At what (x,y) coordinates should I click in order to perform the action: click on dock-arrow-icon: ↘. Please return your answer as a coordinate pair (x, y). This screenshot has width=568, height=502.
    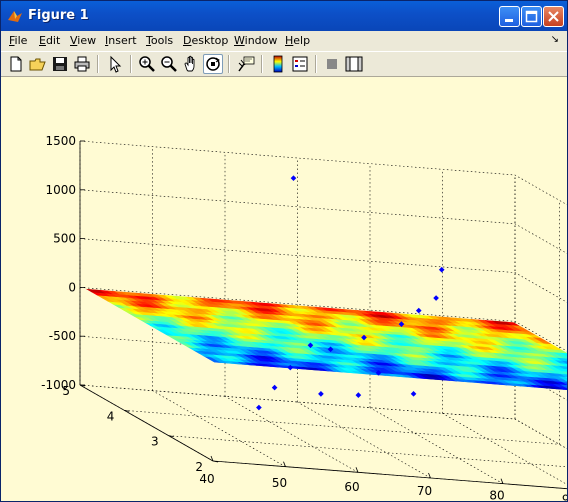
    Looking at the image, I should click on (554, 39).